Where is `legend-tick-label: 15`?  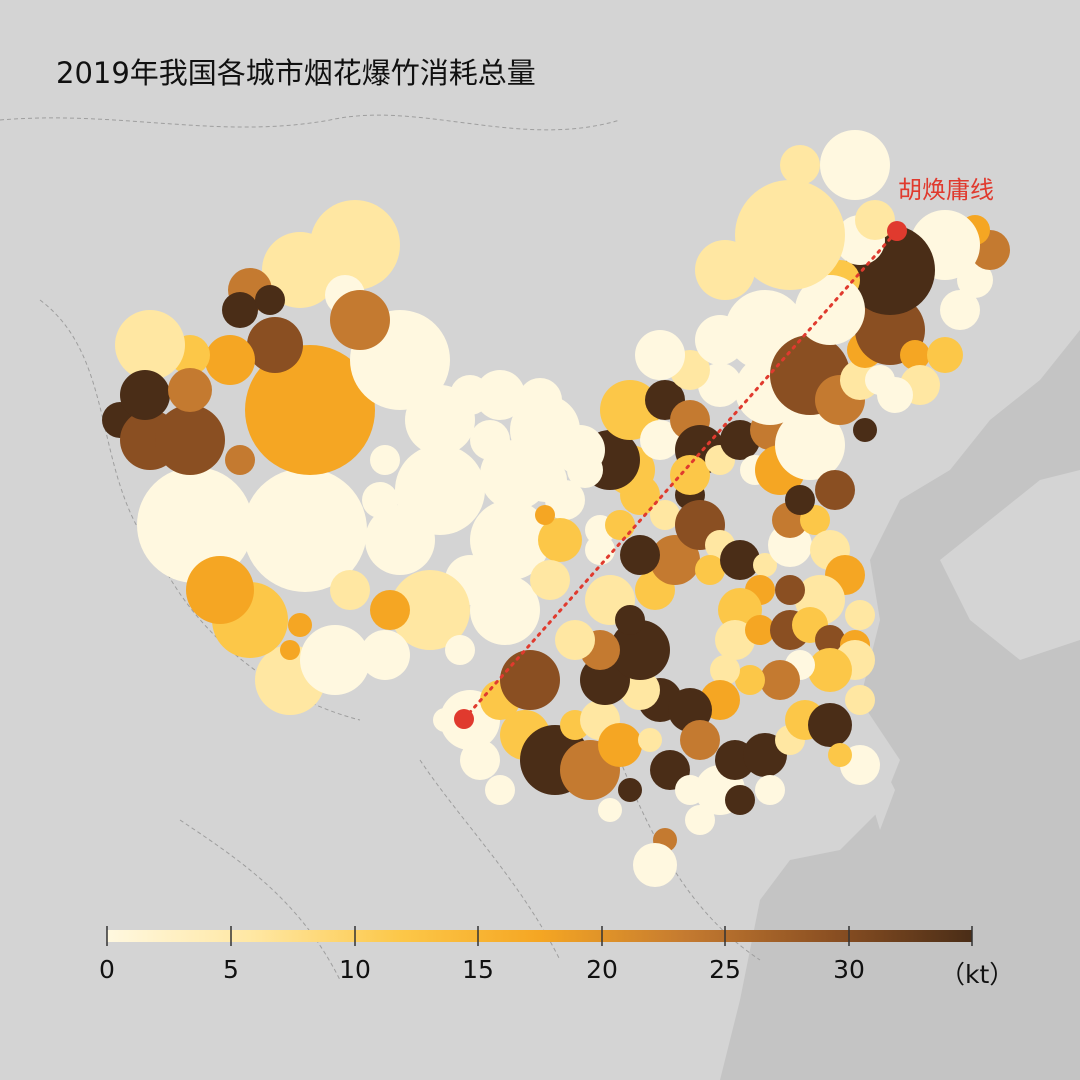 legend-tick-label: 15 is located at coordinates (478, 969).